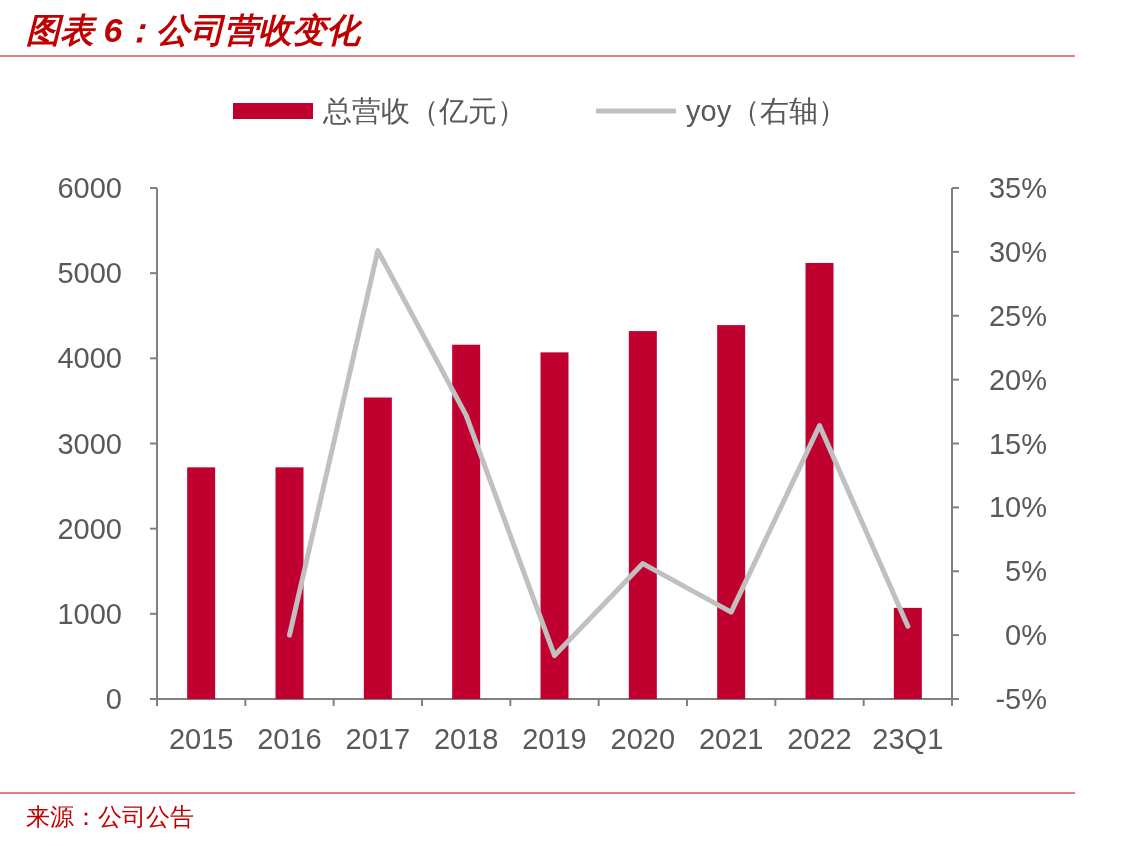 The width and height of the screenshot is (1148, 846). I want to click on x-tick-label: 2017, so click(378, 739).